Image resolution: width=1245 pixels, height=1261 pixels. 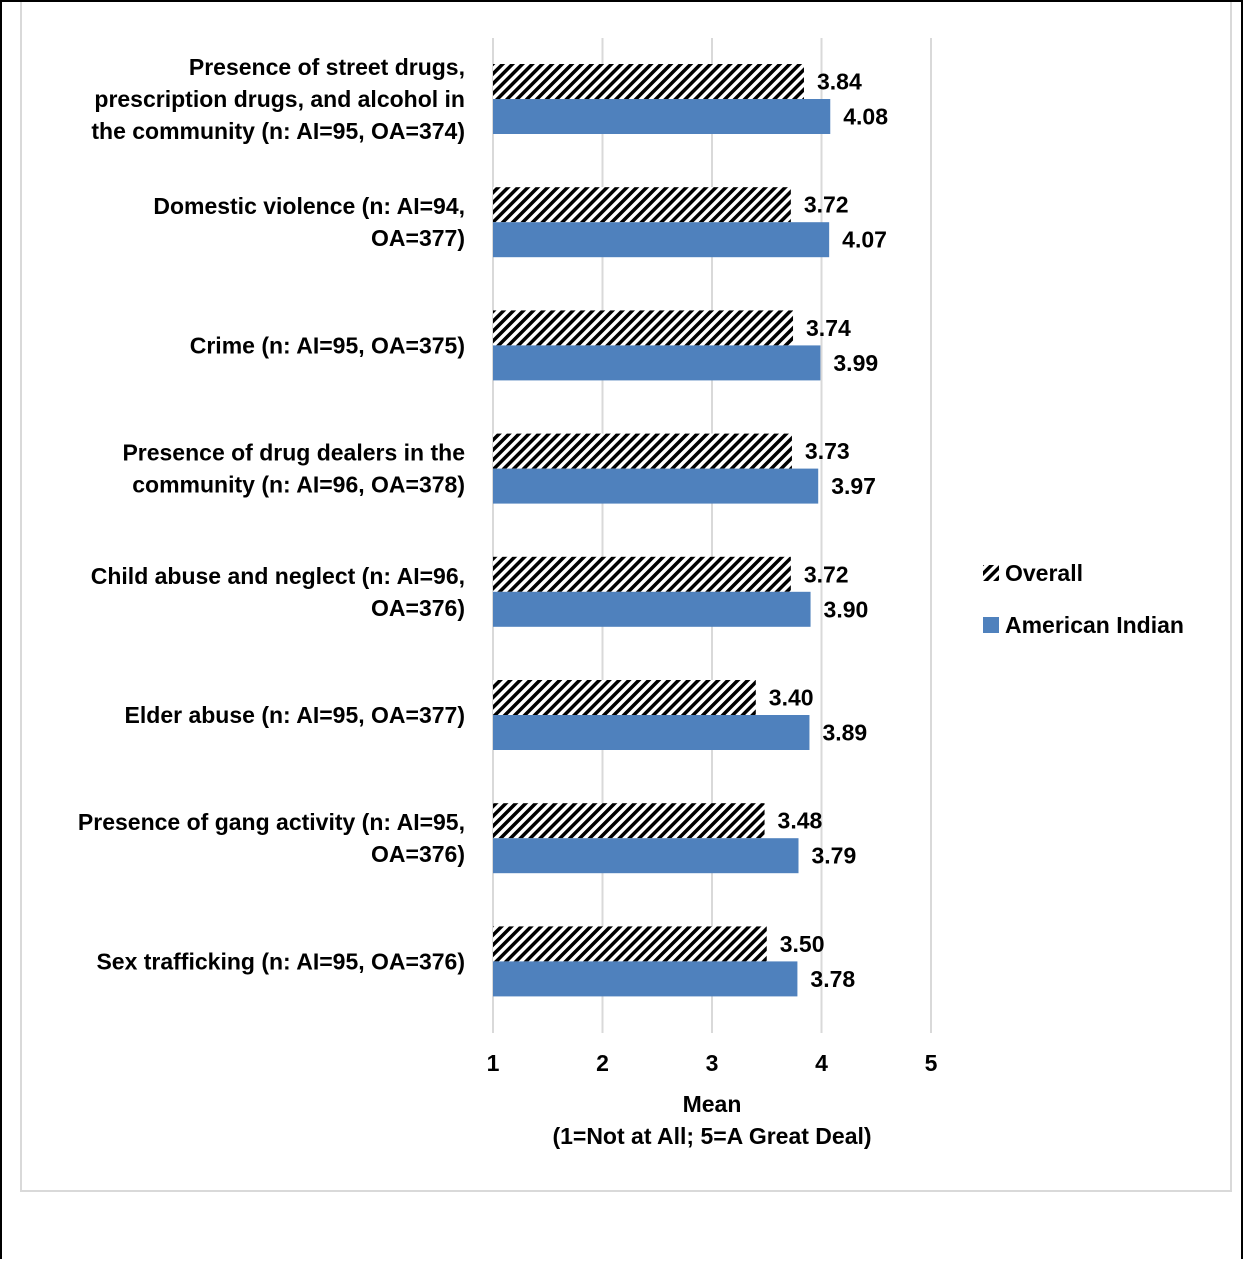 I want to click on legend: Overall American Indian, so click(x=1083, y=599).